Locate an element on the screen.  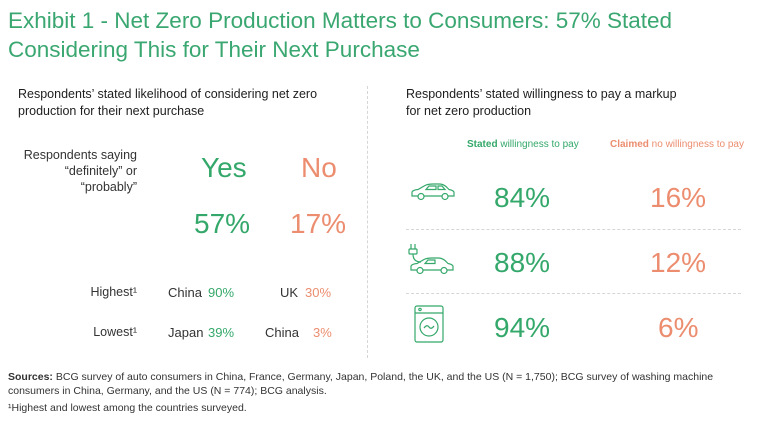
lowest-yes-value: 39% is located at coordinates (221, 332).